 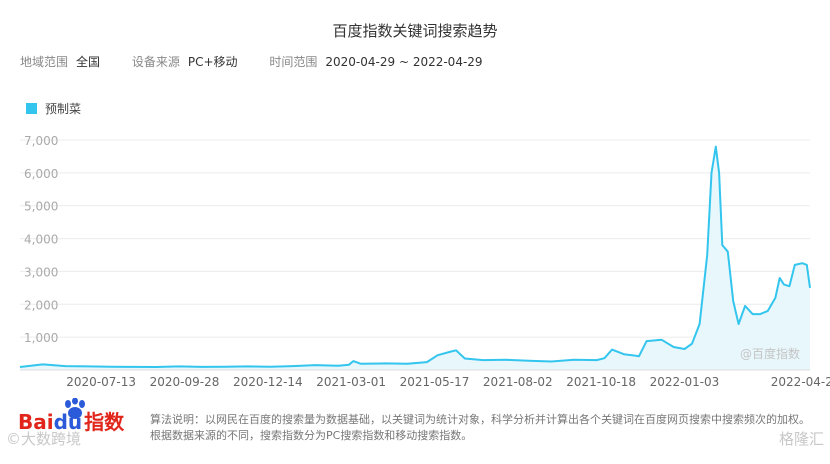 I want to click on time-label: 时间范围, so click(x=293, y=62).